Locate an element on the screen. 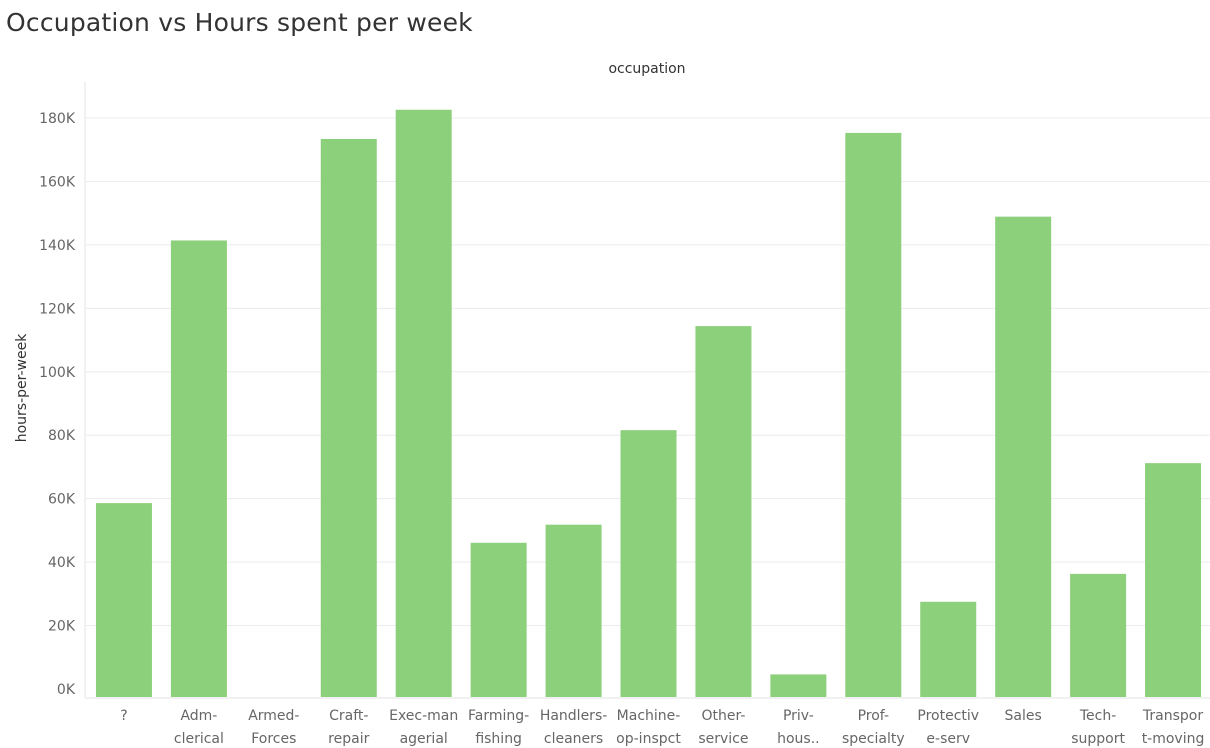  x-category-label-line: cleaners is located at coordinates (573, 739).